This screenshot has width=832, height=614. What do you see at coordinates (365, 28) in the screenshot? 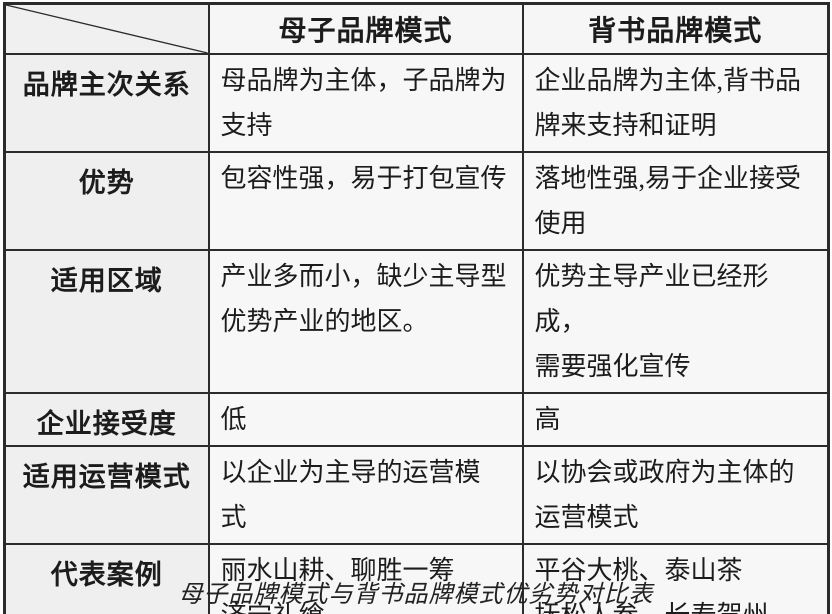
I see `column-header-parent-brand: 母子品牌模式` at bounding box center [365, 28].